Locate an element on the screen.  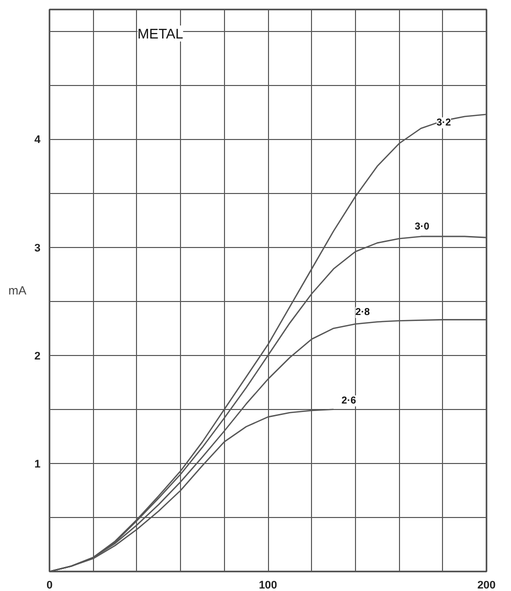
series-label: 3·0 is located at coordinates (422, 226).